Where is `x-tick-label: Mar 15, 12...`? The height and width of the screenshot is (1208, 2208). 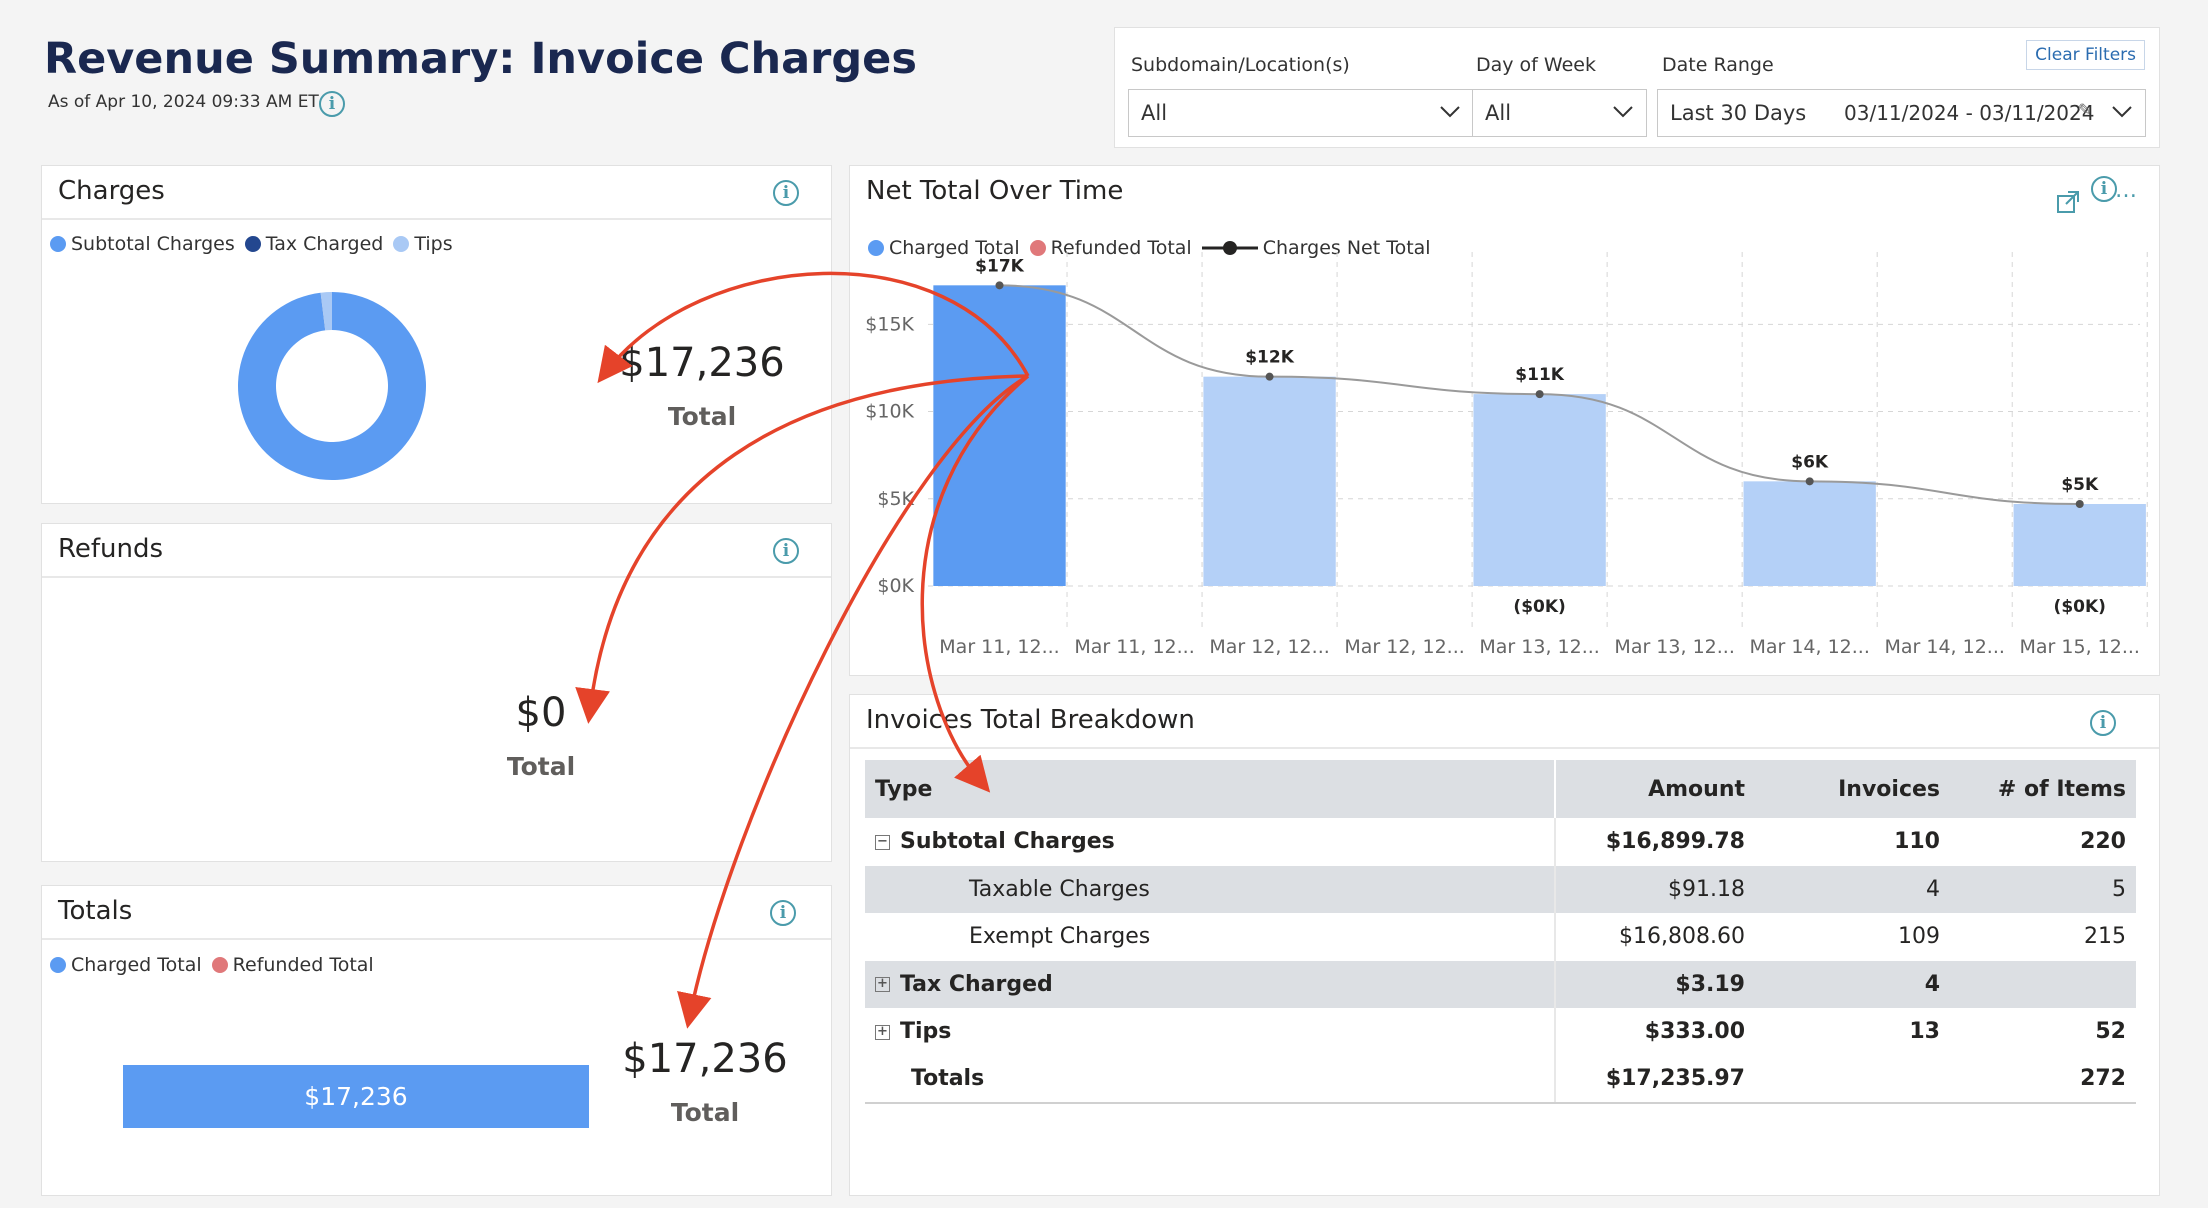 x-tick-label: Mar 15, 12... is located at coordinates (2080, 647).